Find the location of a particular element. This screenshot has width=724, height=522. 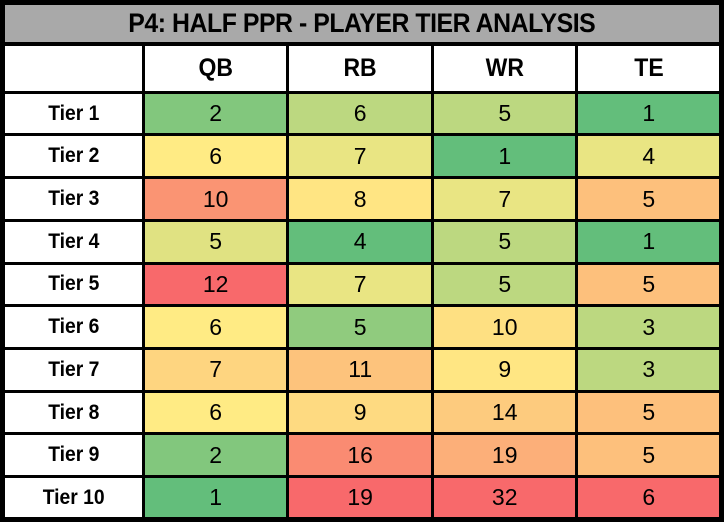

cell-tier3-qb: 10 is located at coordinates (215, 199).